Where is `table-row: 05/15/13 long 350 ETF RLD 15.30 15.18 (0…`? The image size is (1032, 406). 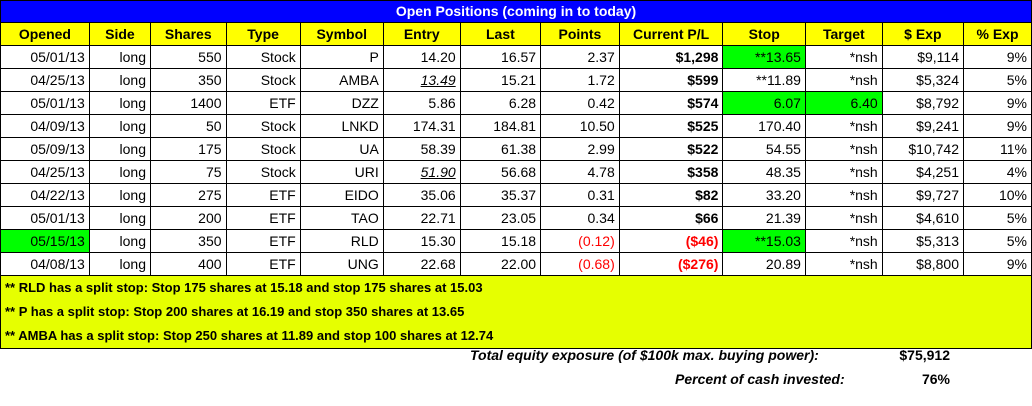
table-row: 05/15/13 long 350 ETF RLD 15.30 15.18 (0… is located at coordinates (516, 241).